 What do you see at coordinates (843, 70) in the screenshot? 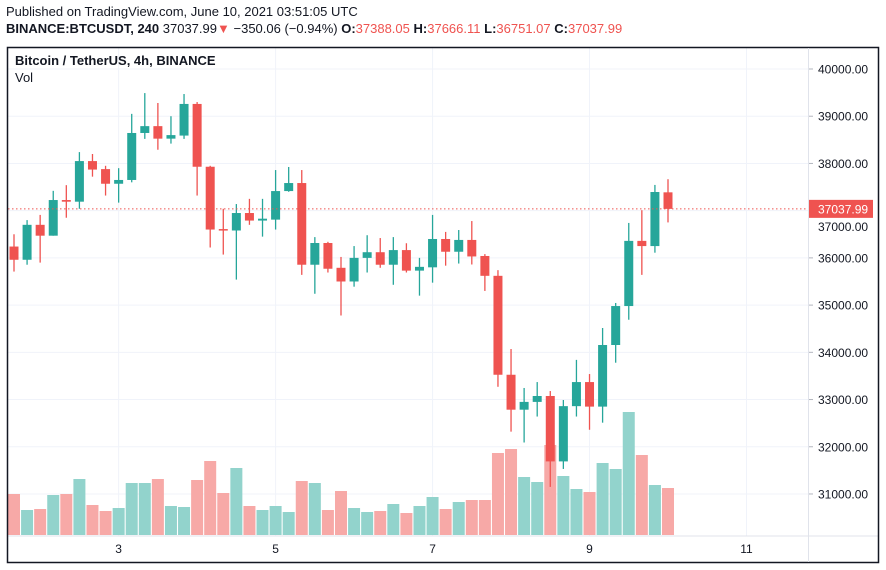
I see `y-tick-label: 40000.00` at bounding box center [843, 70].